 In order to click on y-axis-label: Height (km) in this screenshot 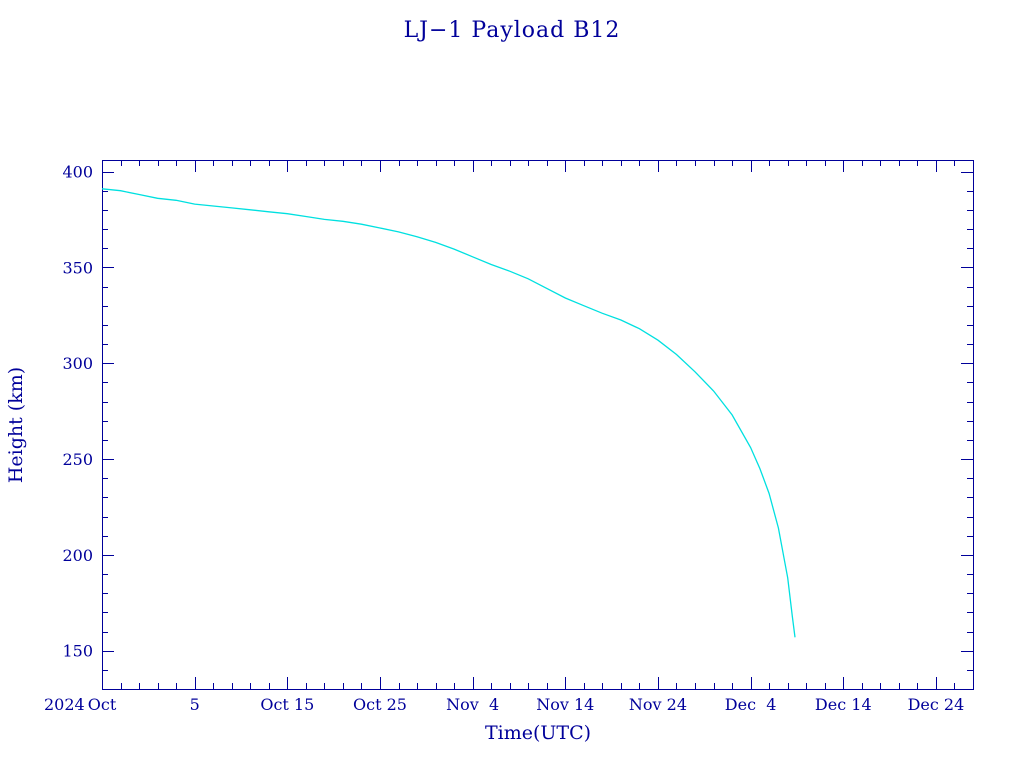, I will do `click(16, 425)`.